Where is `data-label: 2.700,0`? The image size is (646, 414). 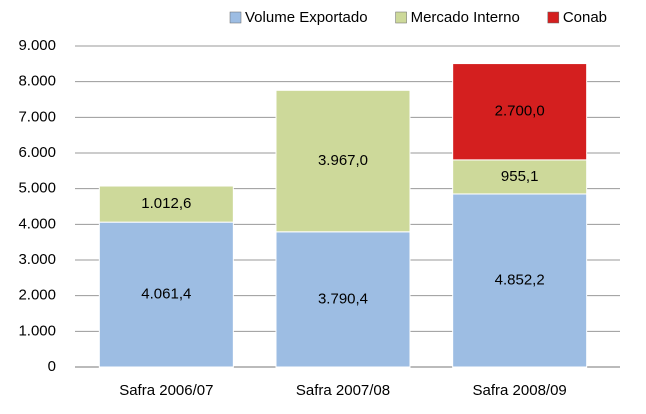
data-label: 2.700,0 is located at coordinates (520, 111).